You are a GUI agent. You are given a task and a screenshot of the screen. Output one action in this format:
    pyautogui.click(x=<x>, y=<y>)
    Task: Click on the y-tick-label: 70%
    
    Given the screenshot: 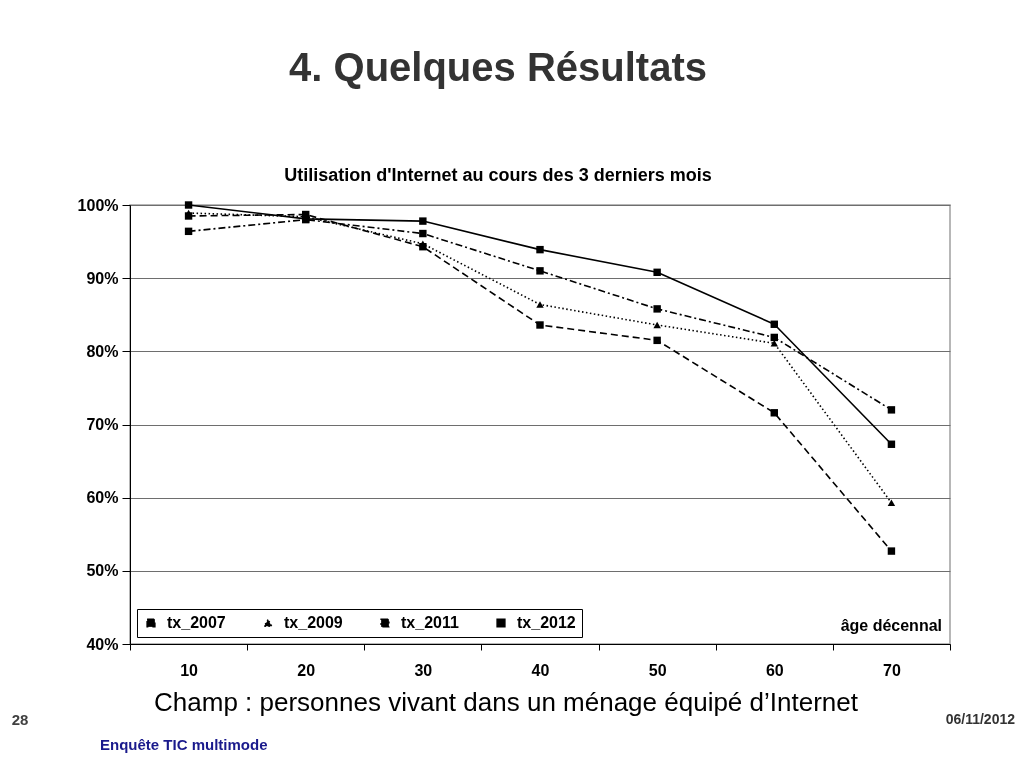 What is the action you would take?
    pyautogui.click(x=102, y=424)
    